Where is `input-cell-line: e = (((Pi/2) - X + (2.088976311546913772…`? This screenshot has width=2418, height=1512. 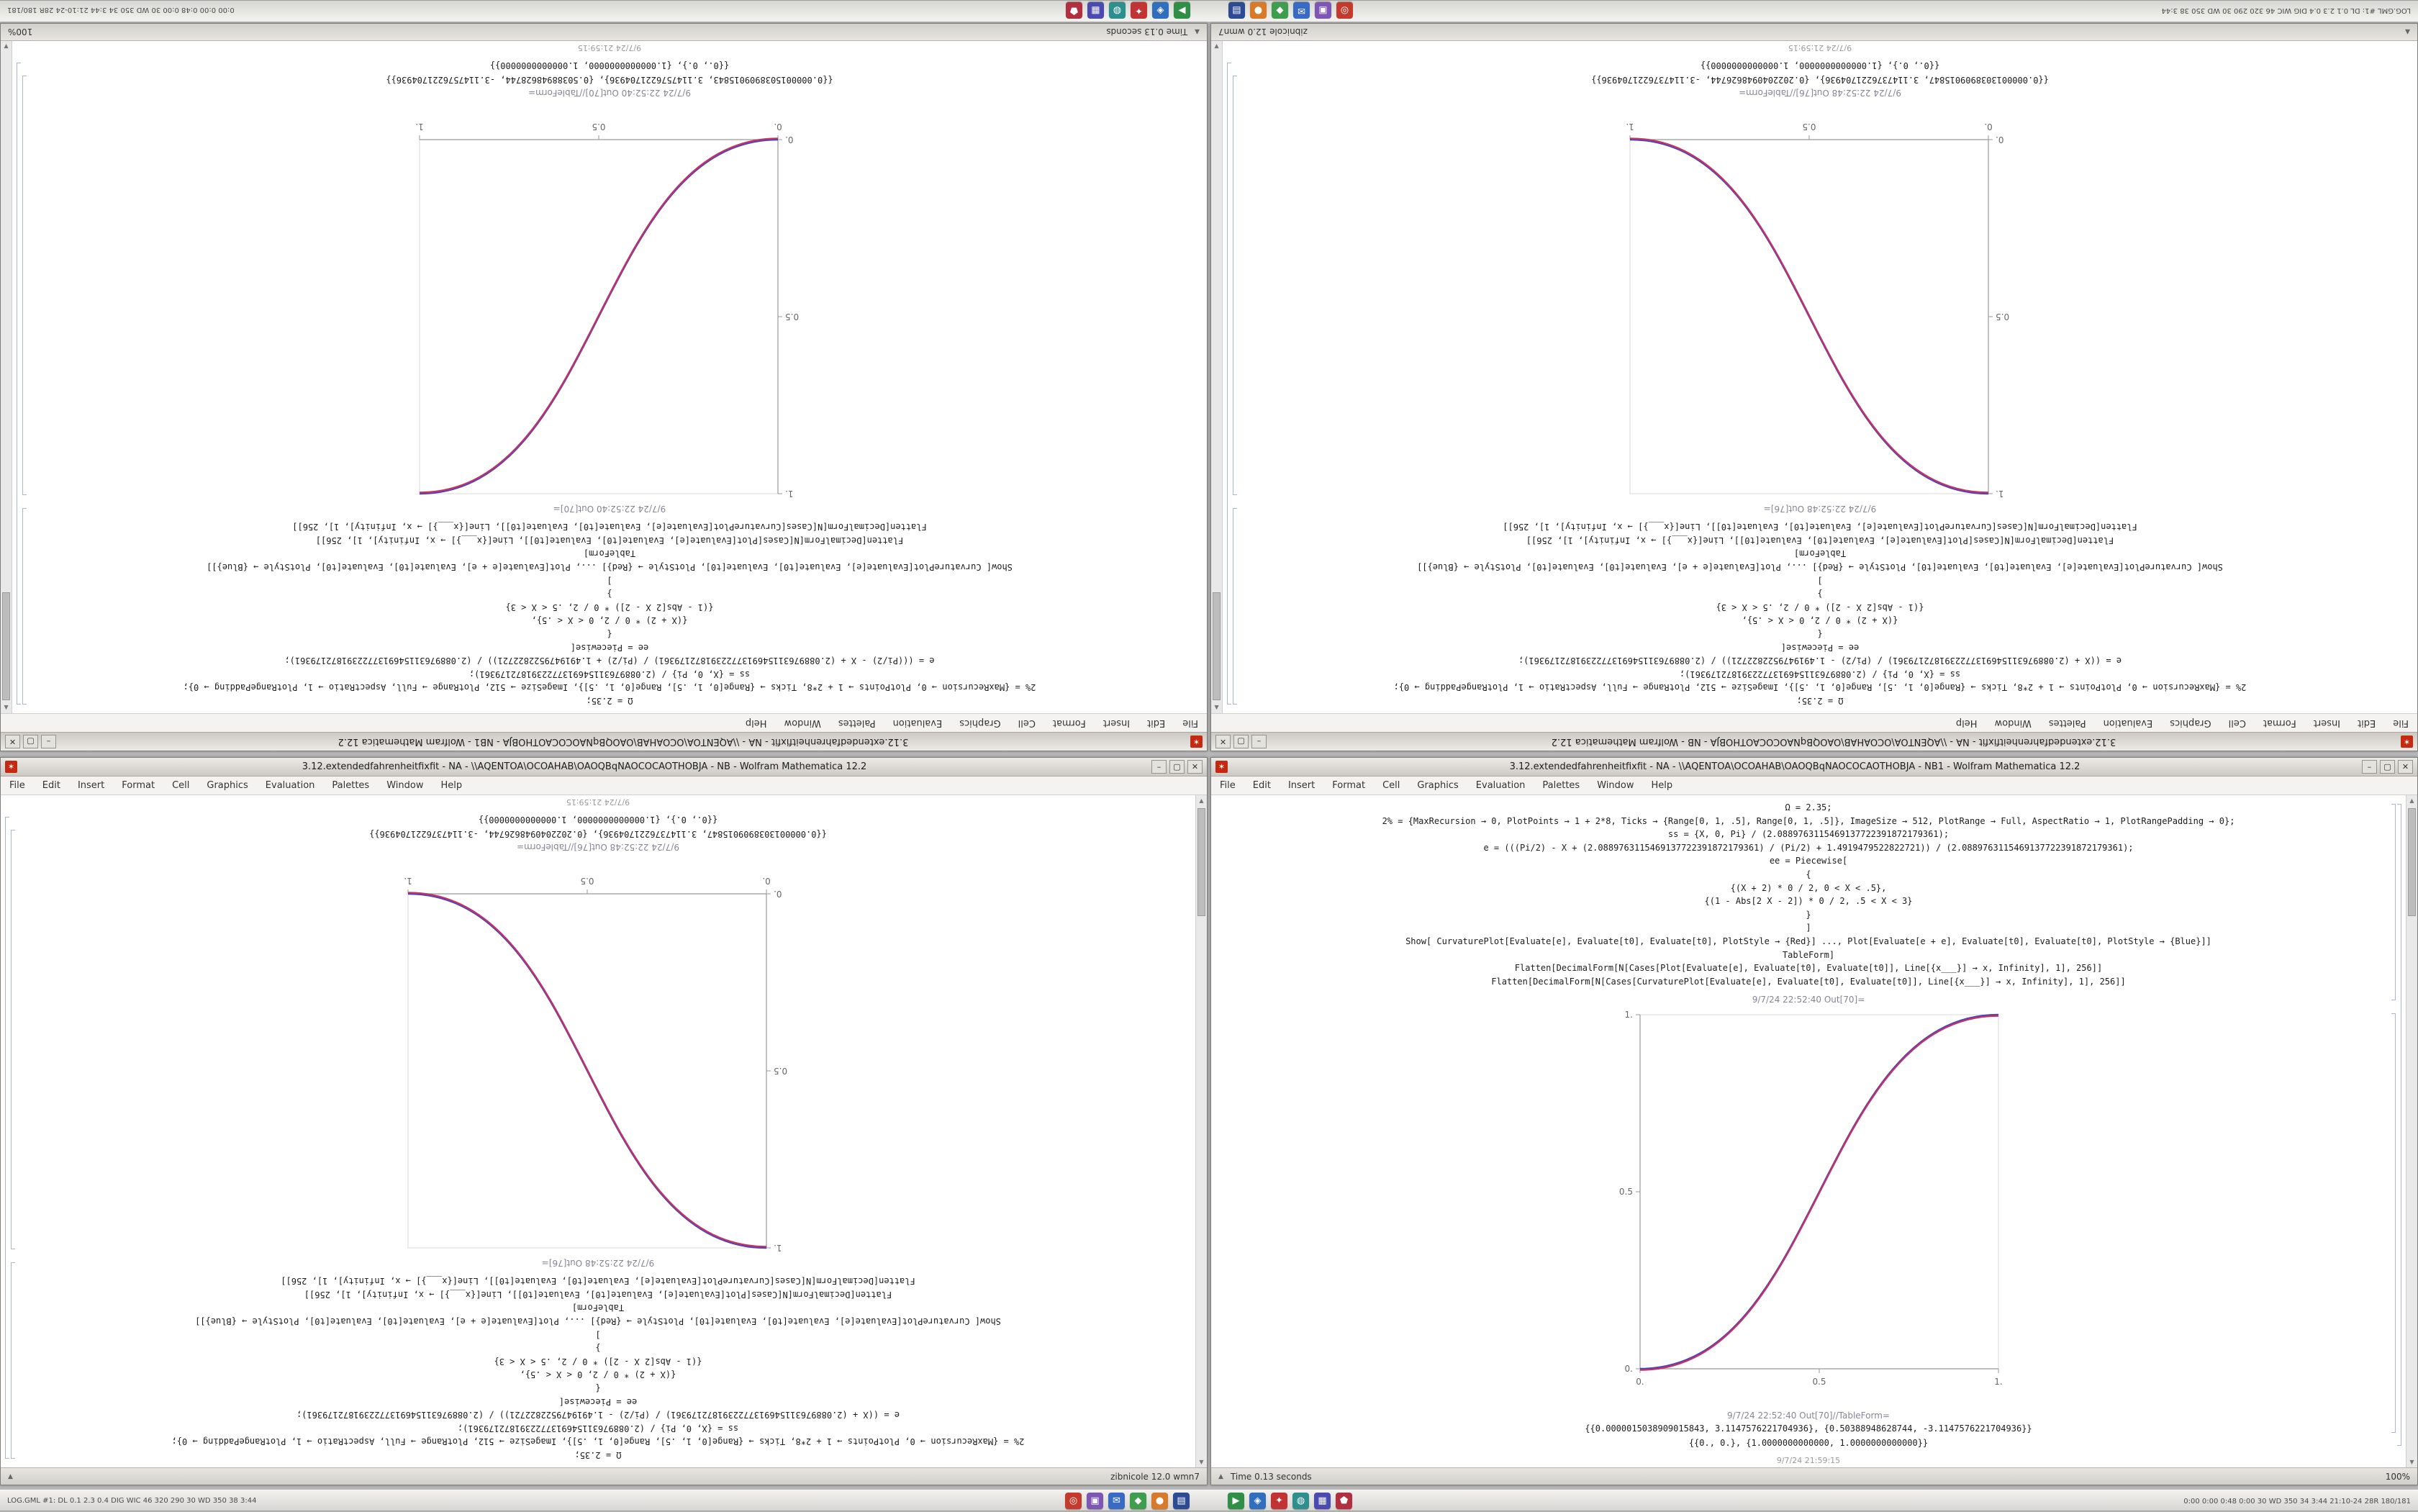 input-cell-line: e = (((Pi/2) - X + (2.088976311546913772… is located at coordinates (609, 661).